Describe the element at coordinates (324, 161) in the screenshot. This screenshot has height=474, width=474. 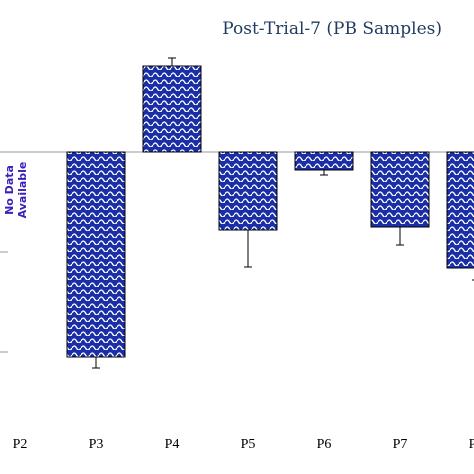
I see `bar-p6` at that location.